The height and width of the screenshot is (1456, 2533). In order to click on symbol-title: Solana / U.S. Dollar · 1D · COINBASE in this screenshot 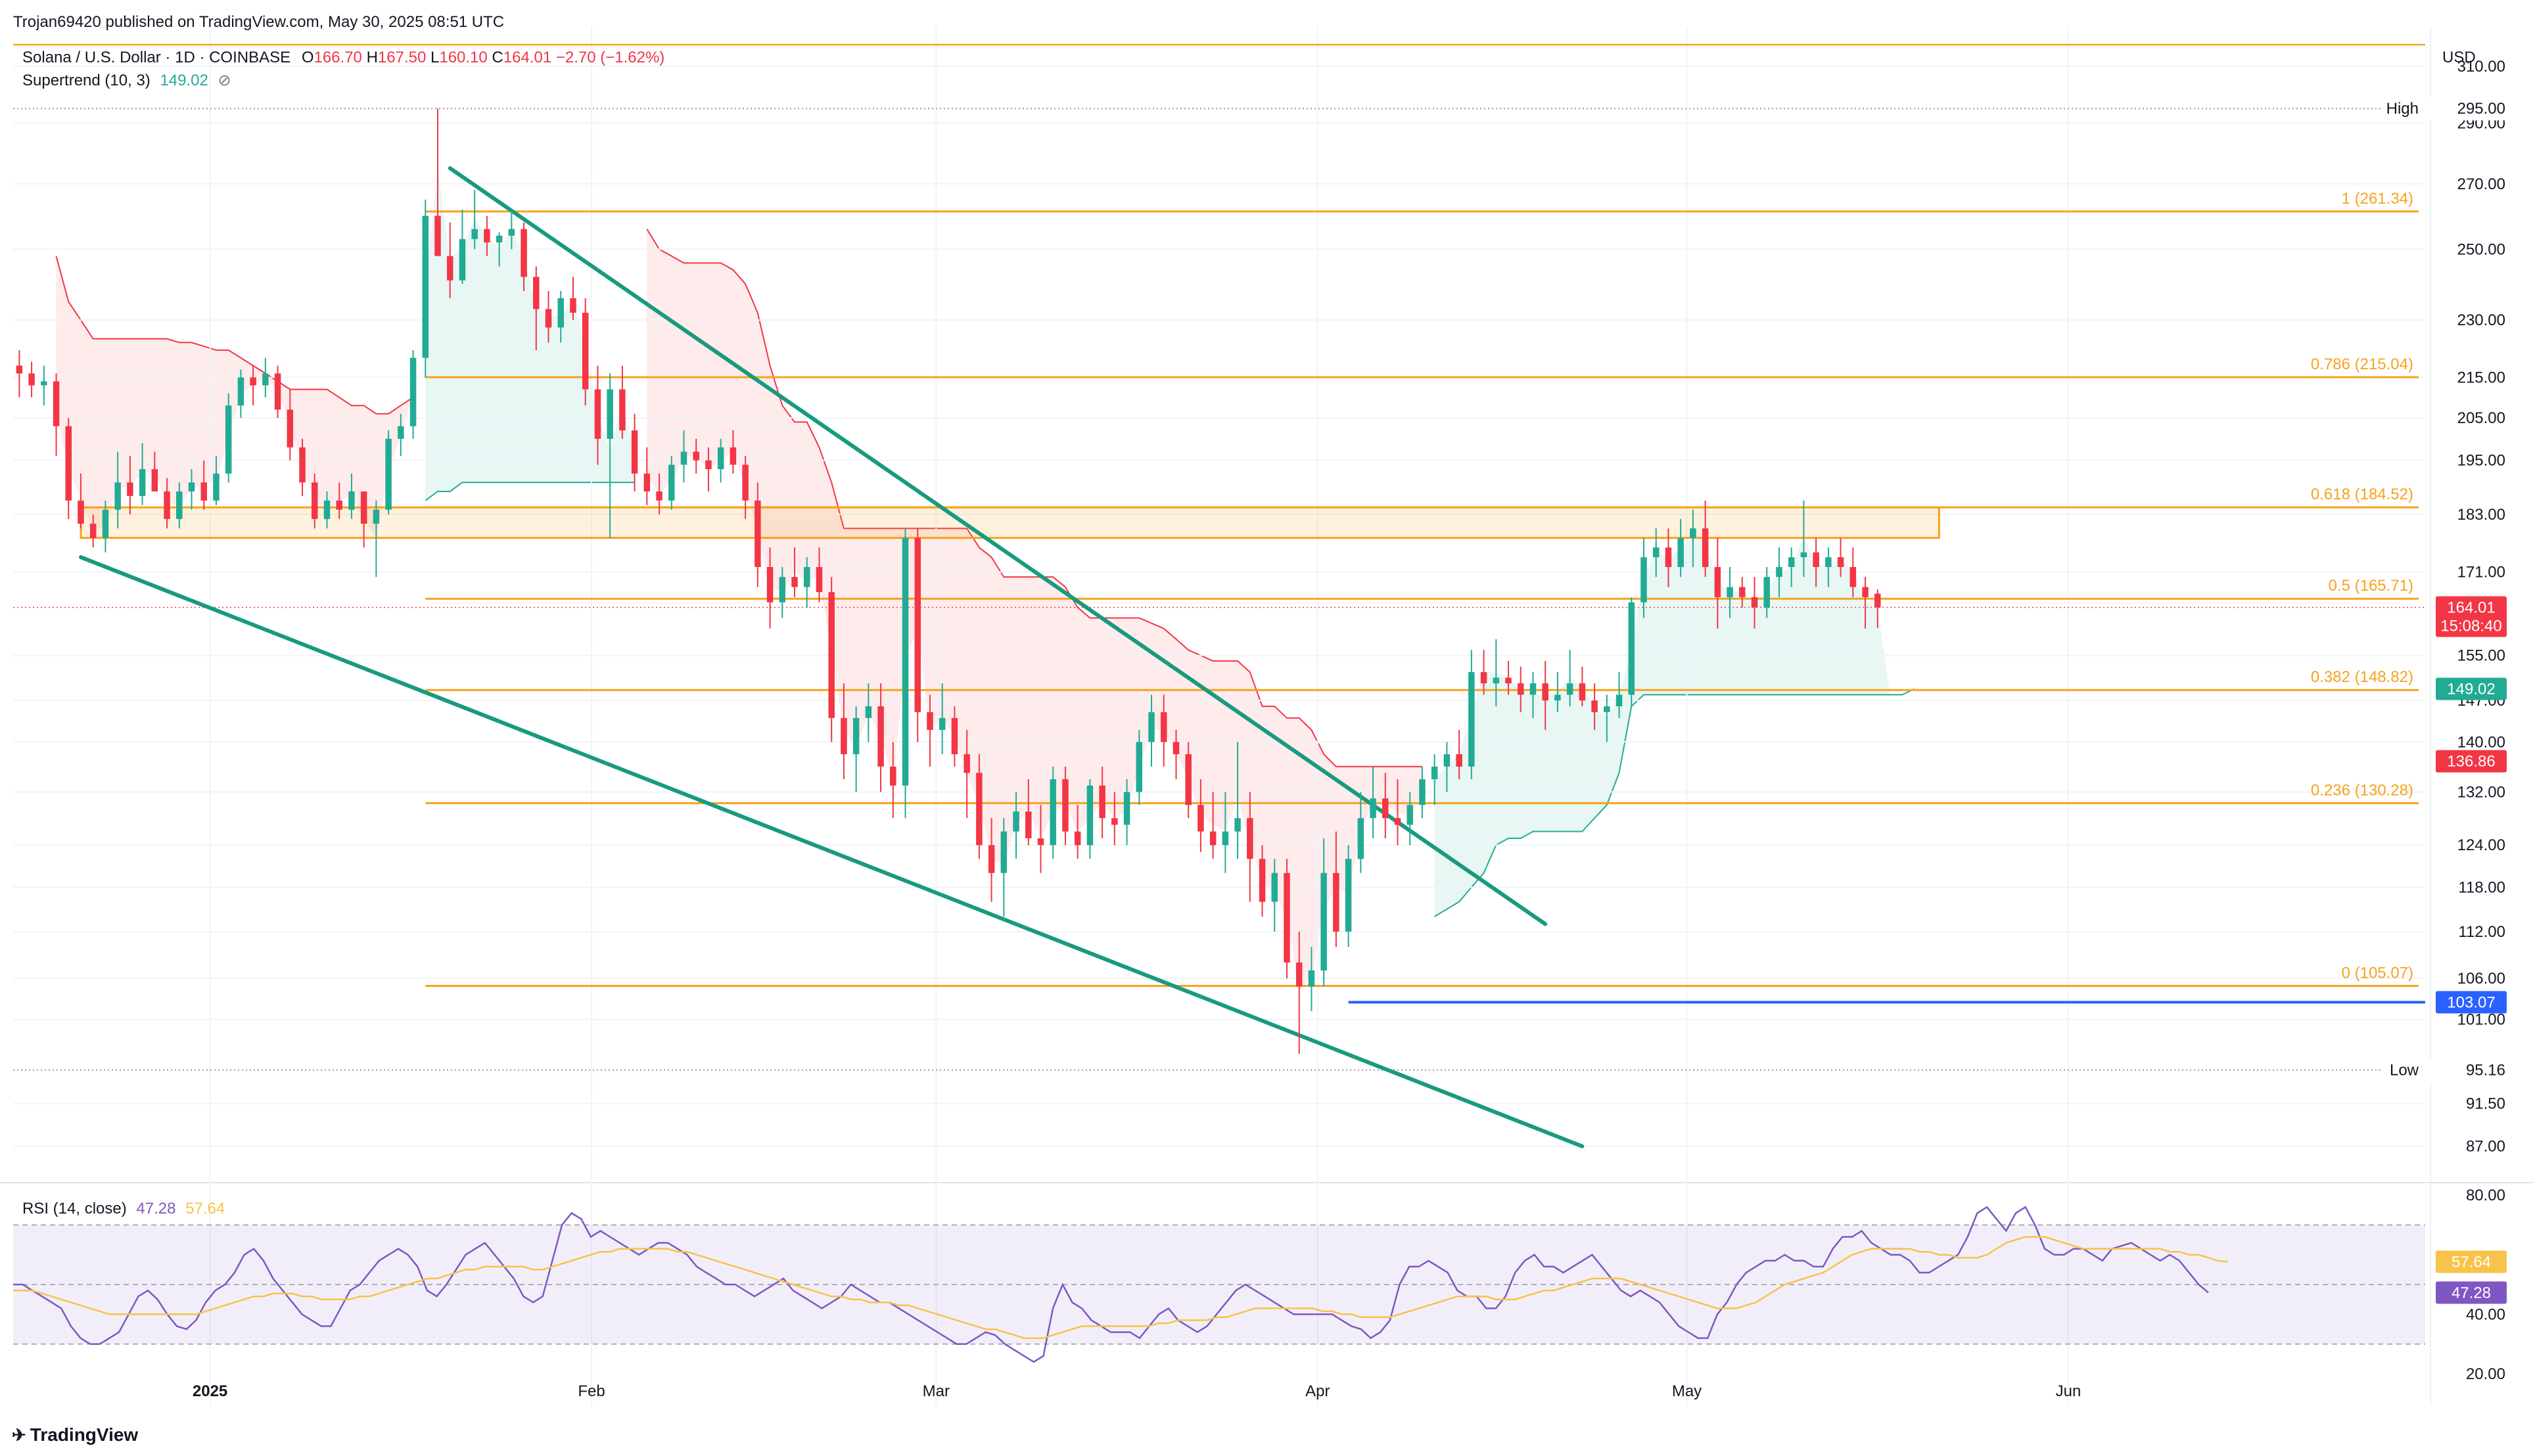, I will do `click(157, 57)`.